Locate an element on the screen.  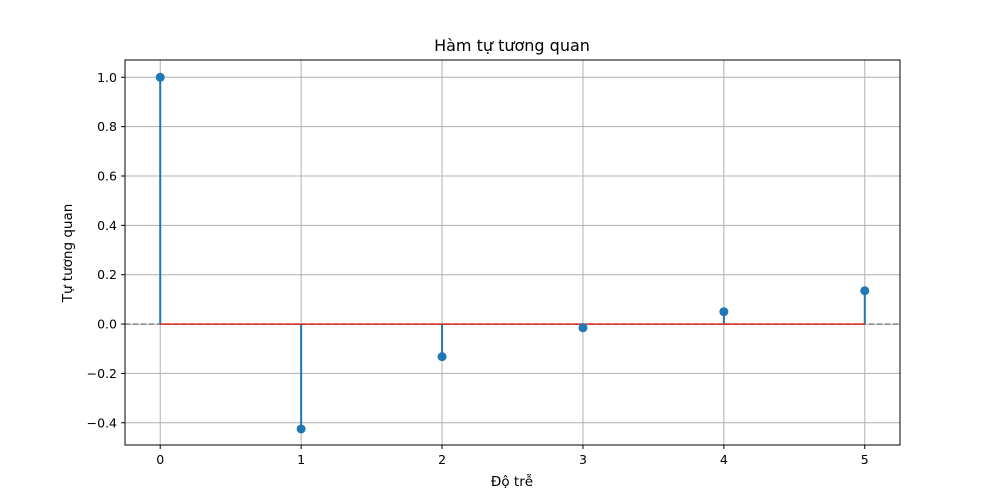
x-tick-label: 2 is located at coordinates (442, 459).